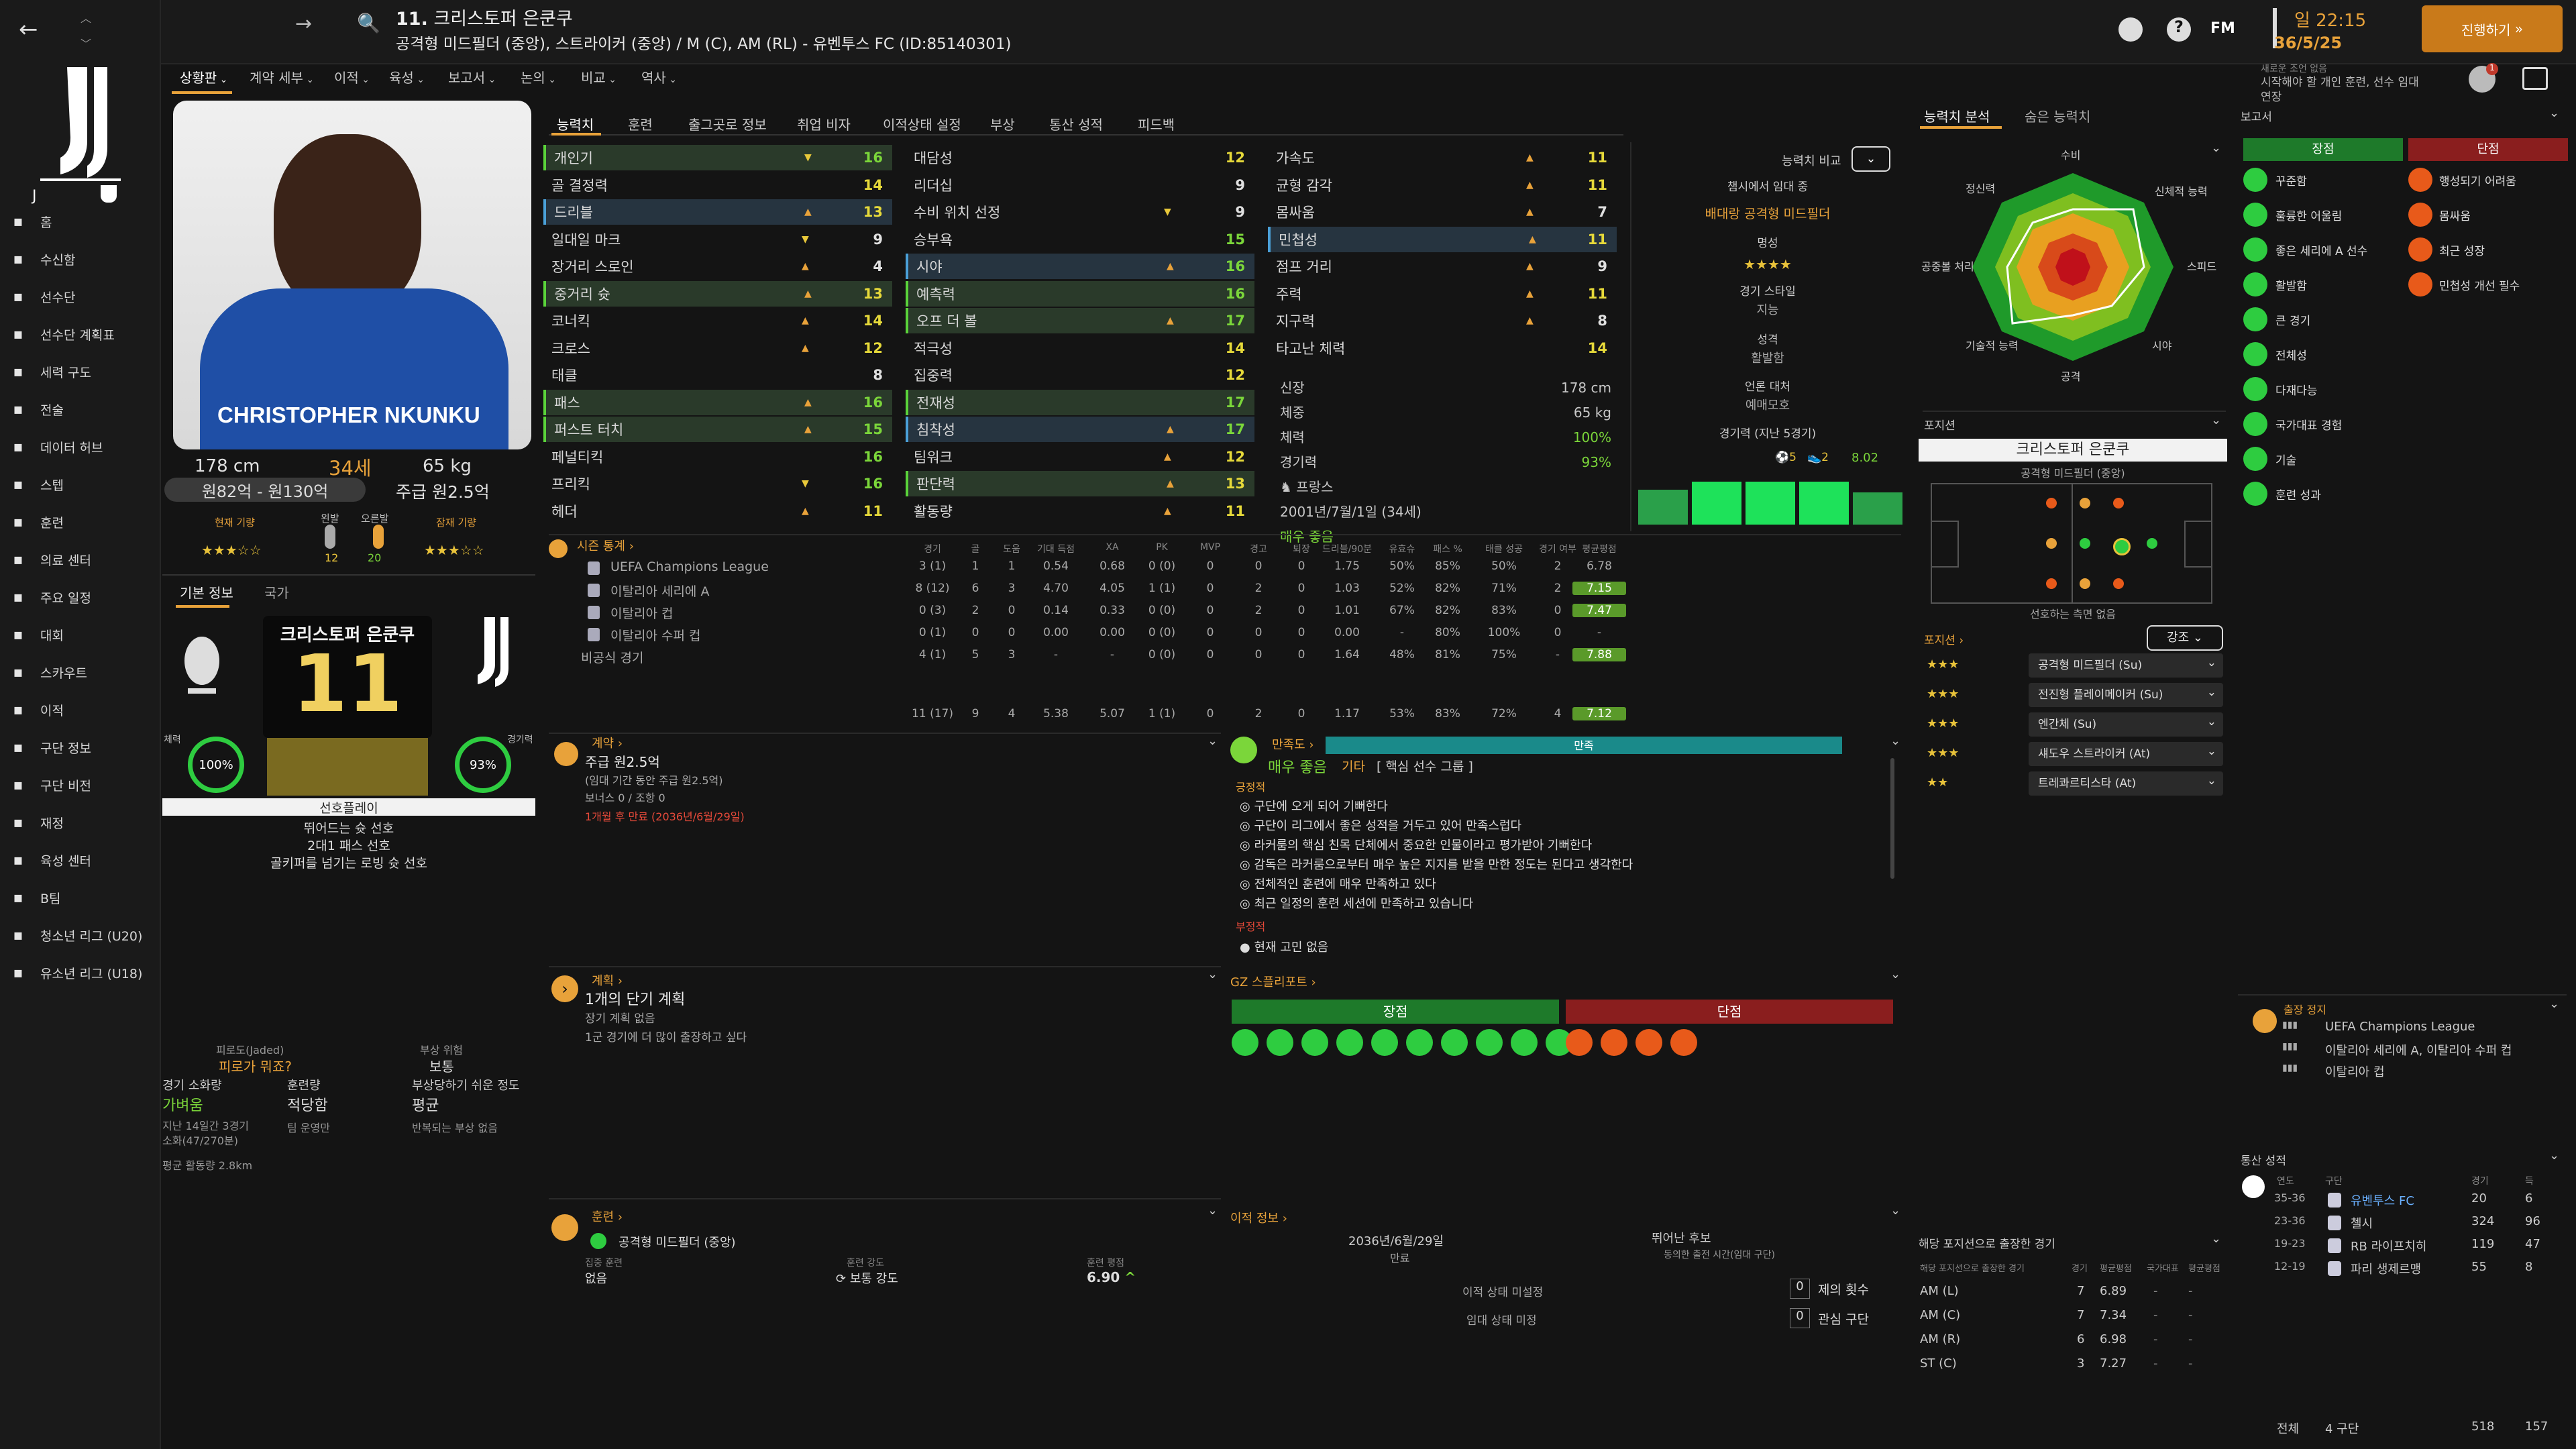 The height and width of the screenshot is (1449, 2576). I want to click on attribute-row: 팀워크 ▲ 12, so click(1080, 457).